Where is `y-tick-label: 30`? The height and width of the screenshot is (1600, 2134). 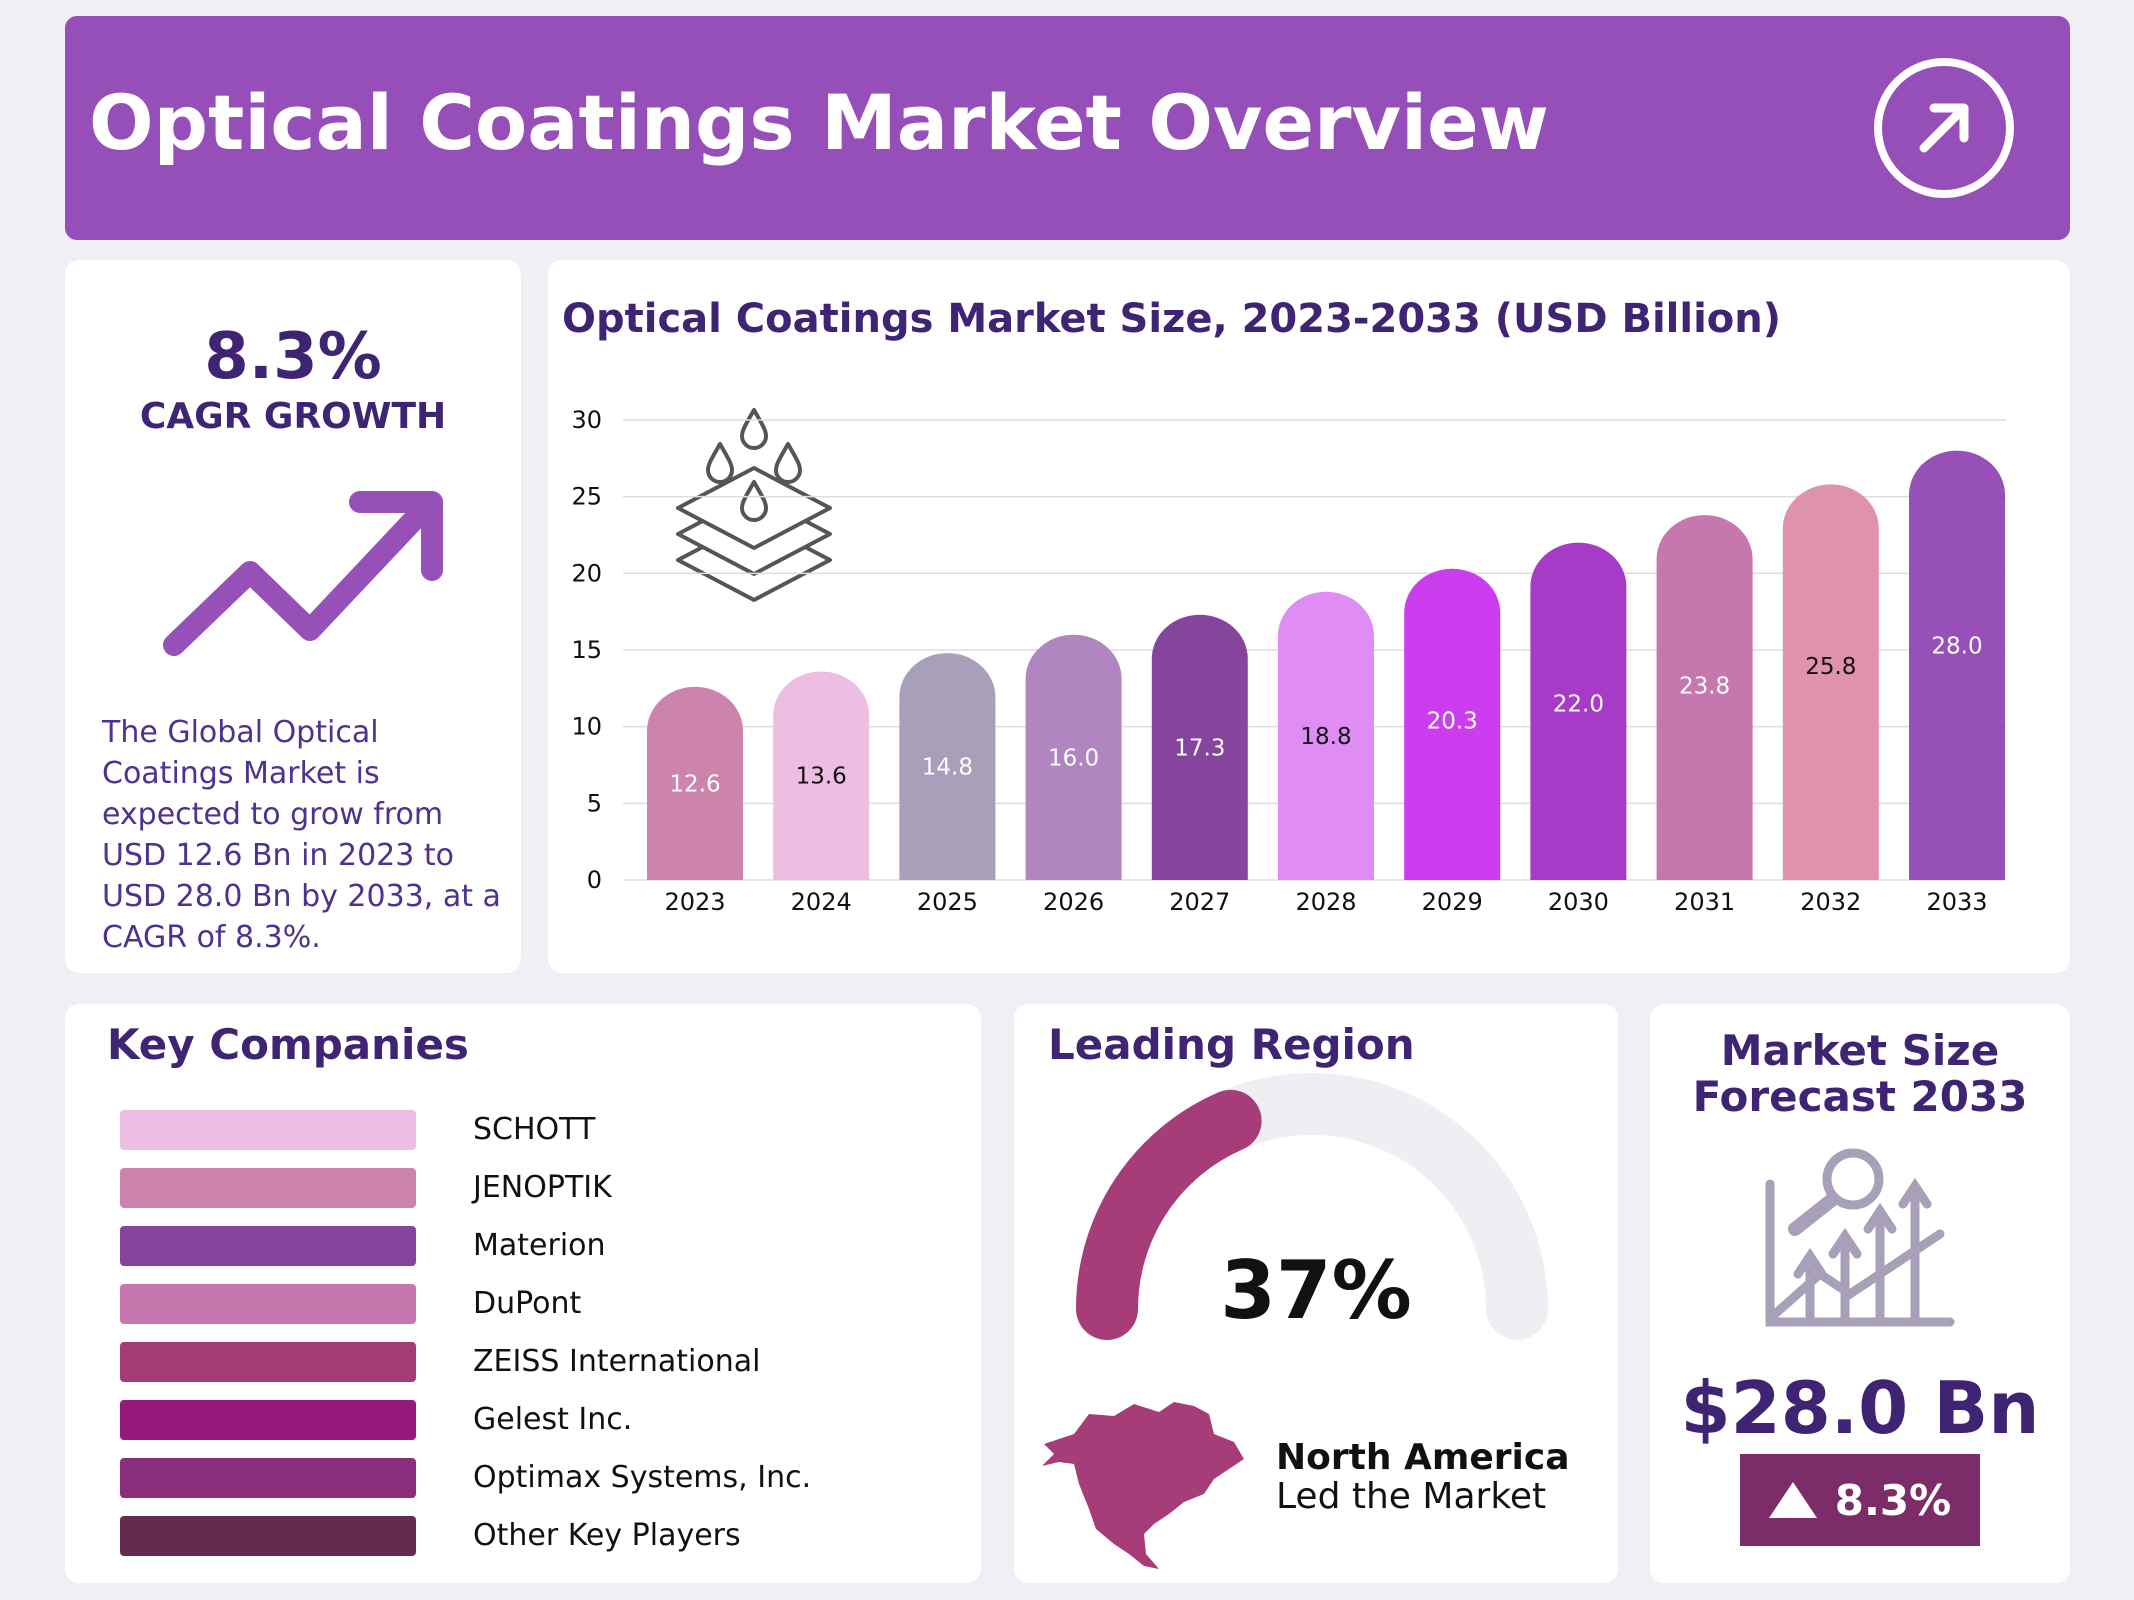 y-tick-label: 30 is located at coordinates (586, 420).